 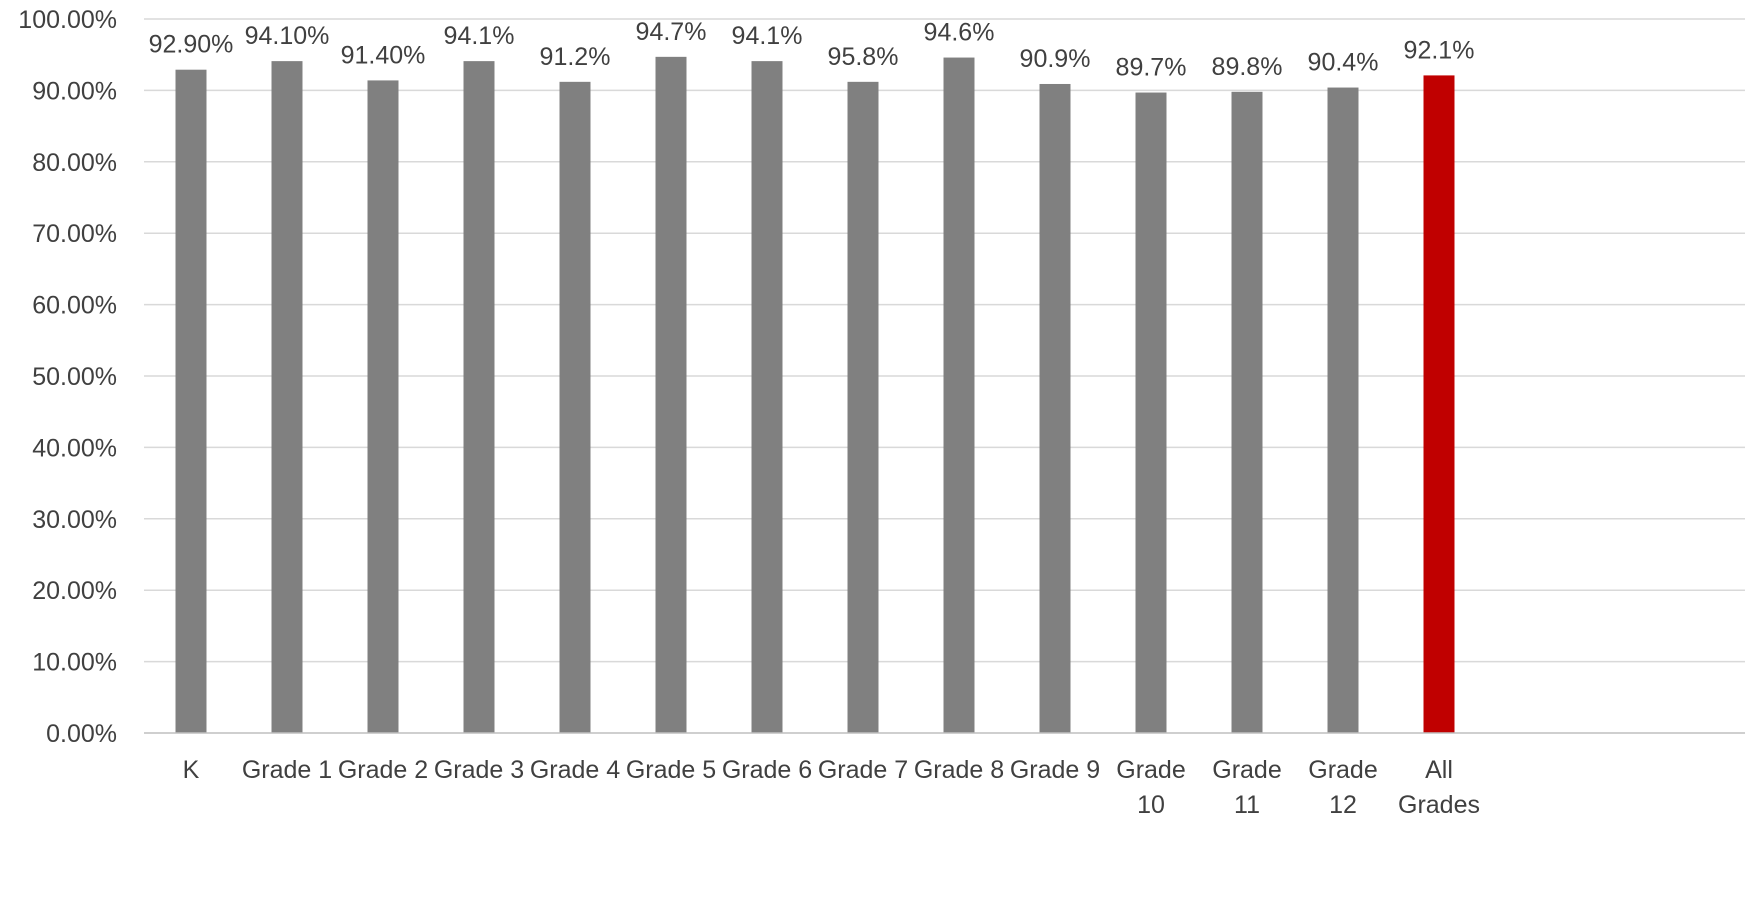 What do you see at coordinates (1343, 805) in the screenshot?
I see `category-label: 12` at bounding box center [1343, 805].